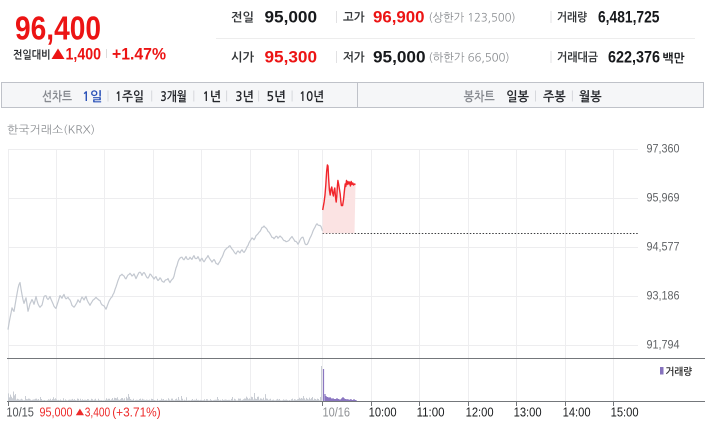  Describe the element at coordinates (629, 17) in the screenshot. I see `svg-text: 6,481,725` at that location.